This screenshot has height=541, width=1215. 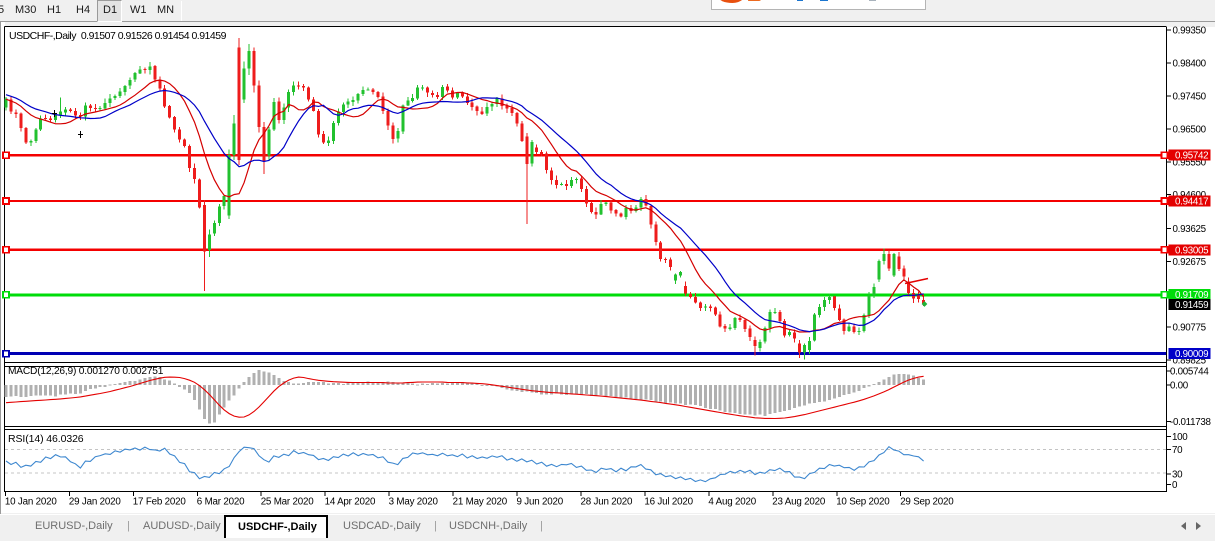 What do you see at coordinates (607, 502) in the screenshot?
I see `svg-text: 28 Jun 2020` at bounding box center [607, 502].